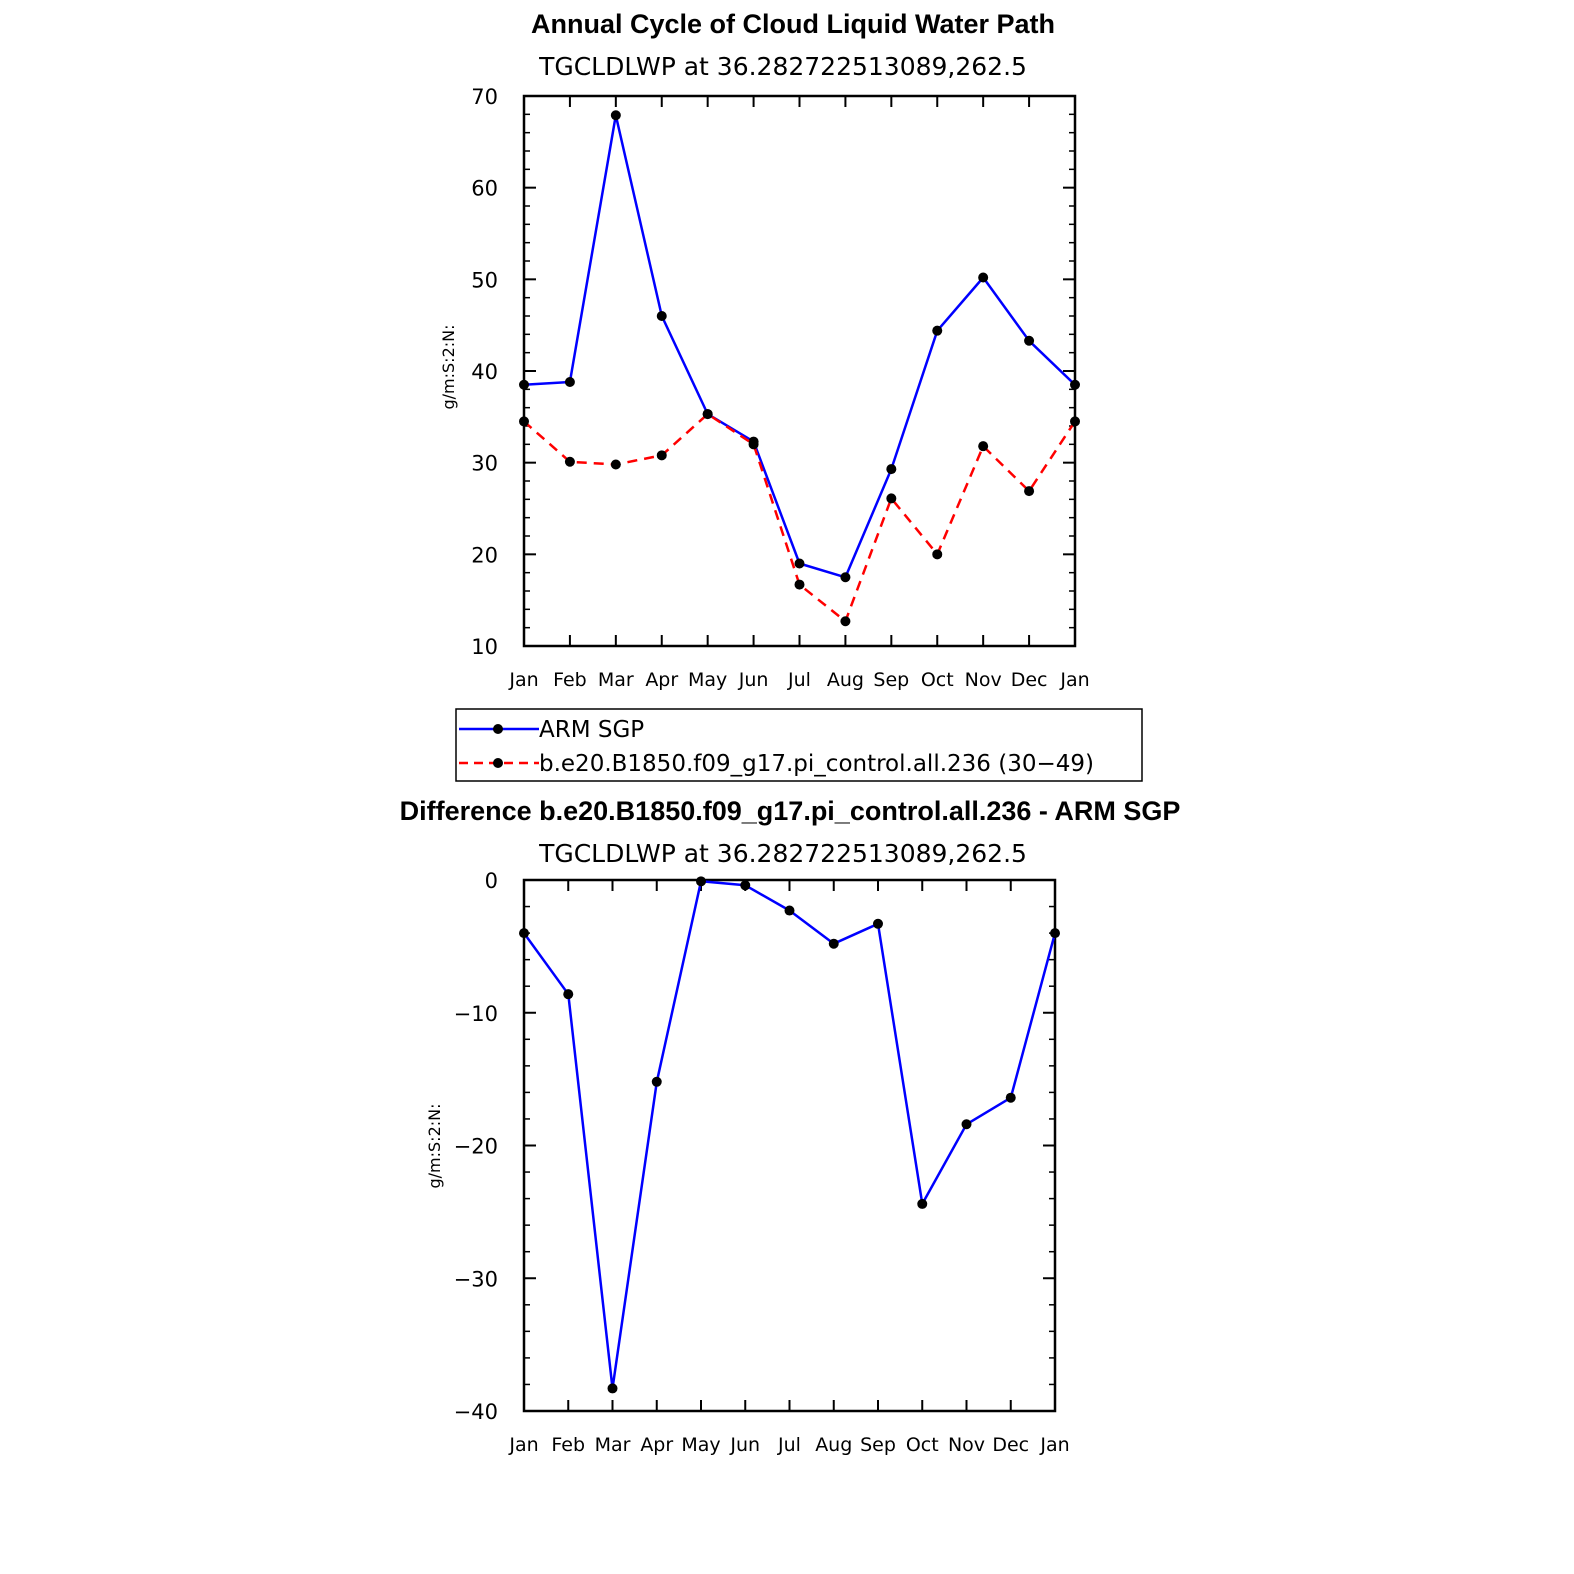 The image size is (1574, 1574). I want to click on y-tick-label: 20, so click(484, 555).